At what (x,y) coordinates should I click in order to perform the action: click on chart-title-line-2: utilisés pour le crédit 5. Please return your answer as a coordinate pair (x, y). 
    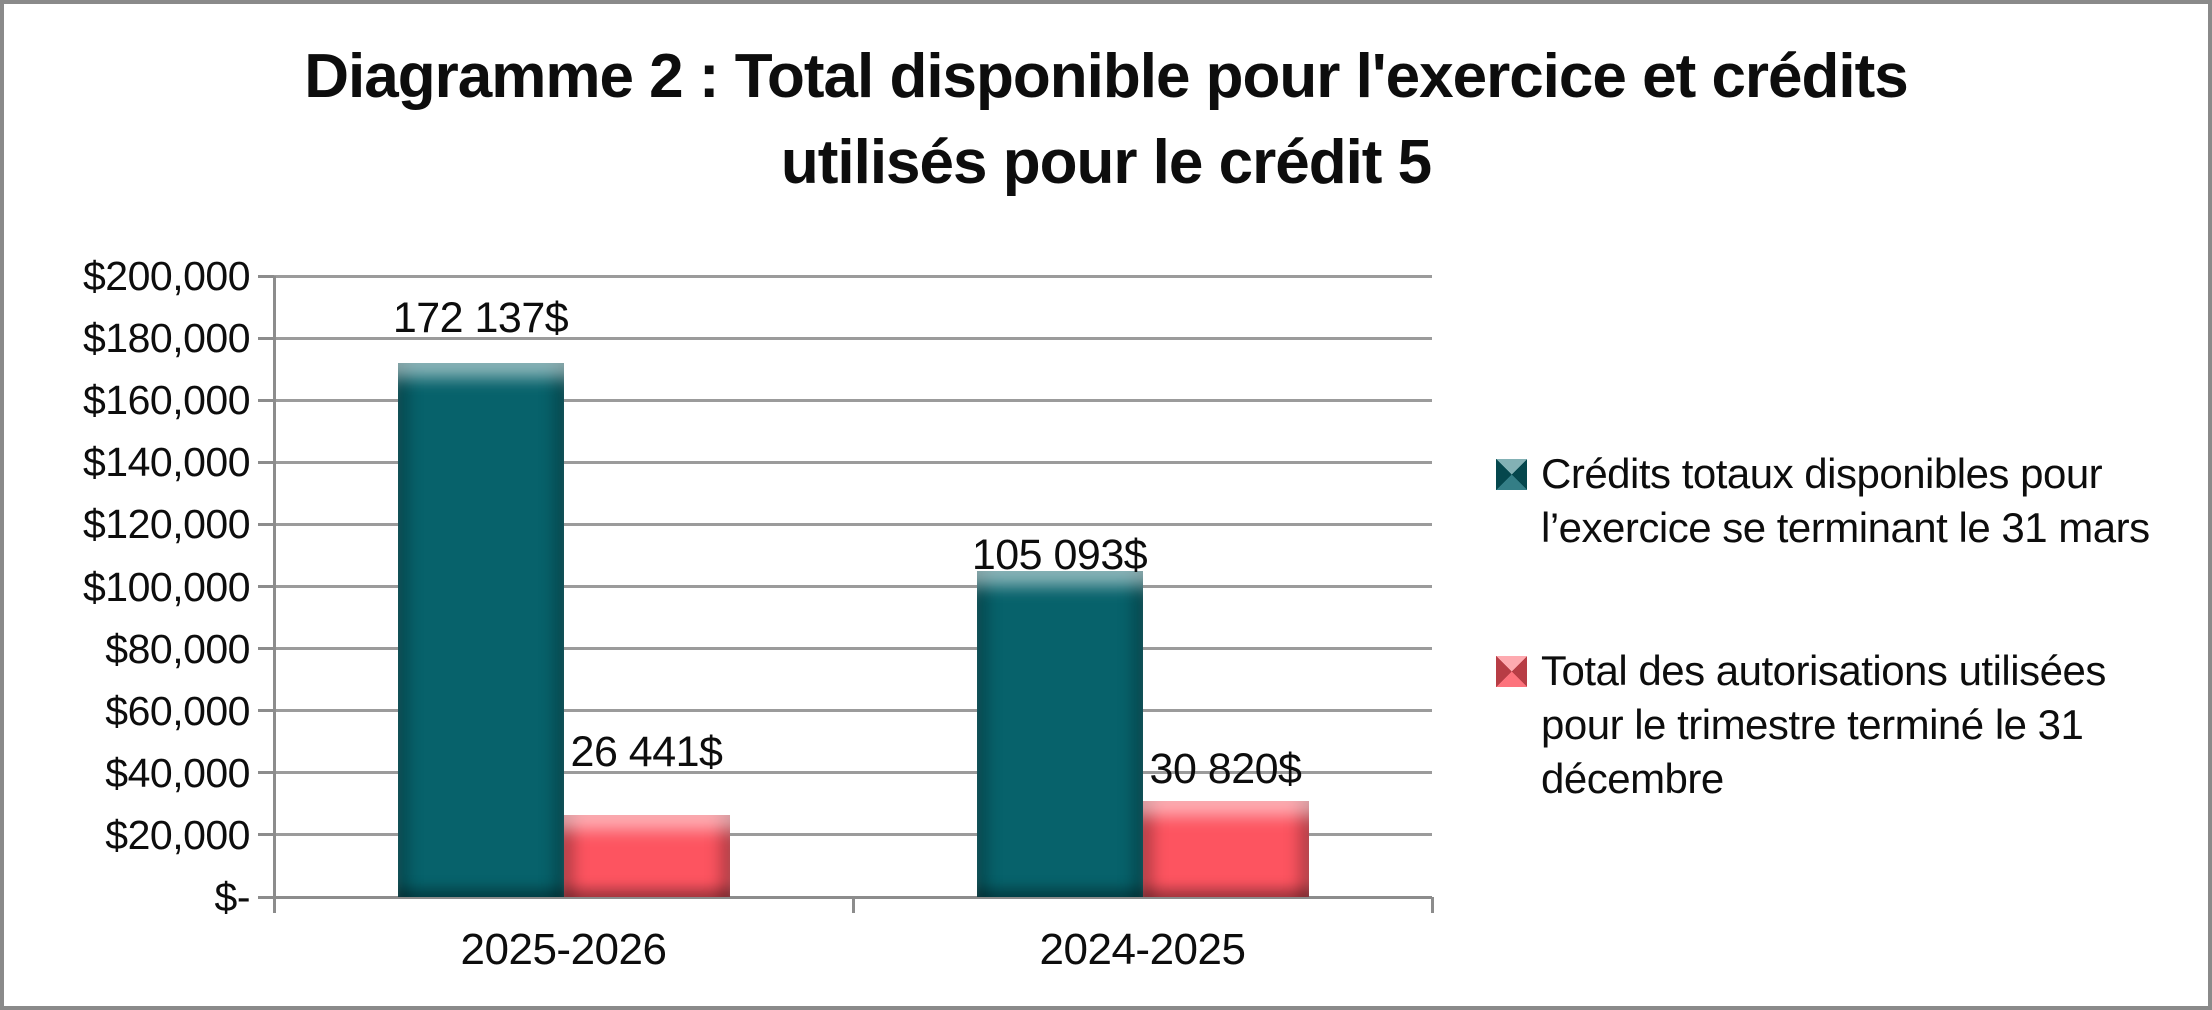
    Looking at the image, I should click on (1106, 162).